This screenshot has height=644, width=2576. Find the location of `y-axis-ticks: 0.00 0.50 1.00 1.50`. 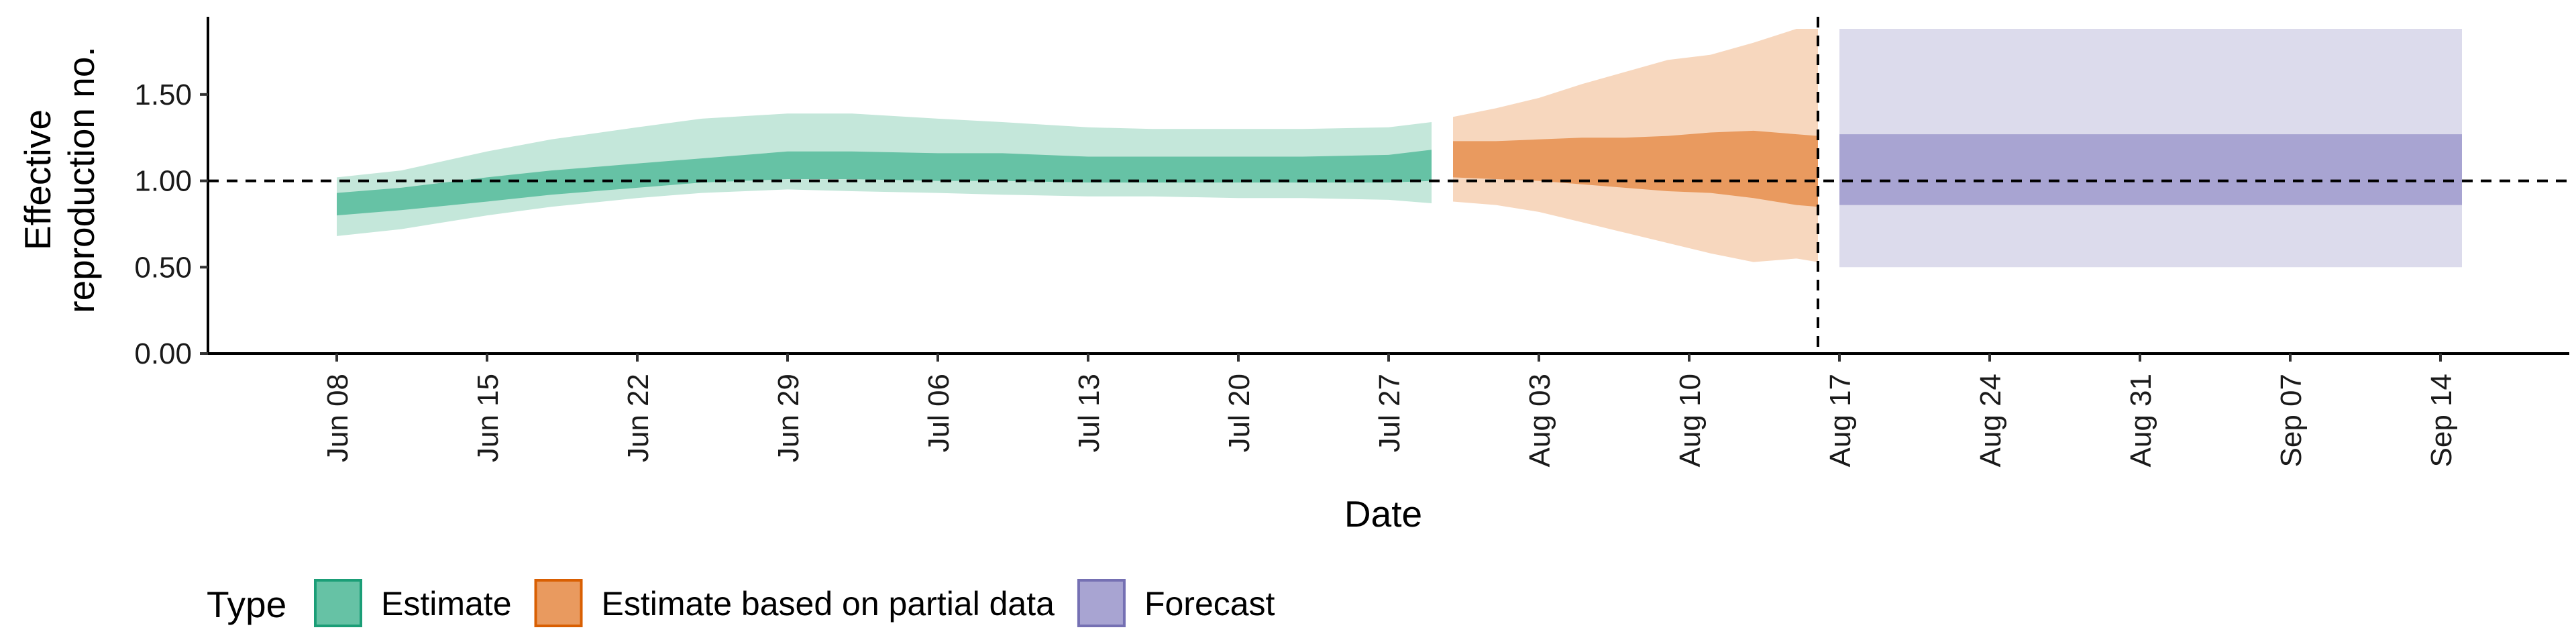

y-axis-ticks: 0.00 0.50 1.00 1.50 is located at coordinates (171, 224).